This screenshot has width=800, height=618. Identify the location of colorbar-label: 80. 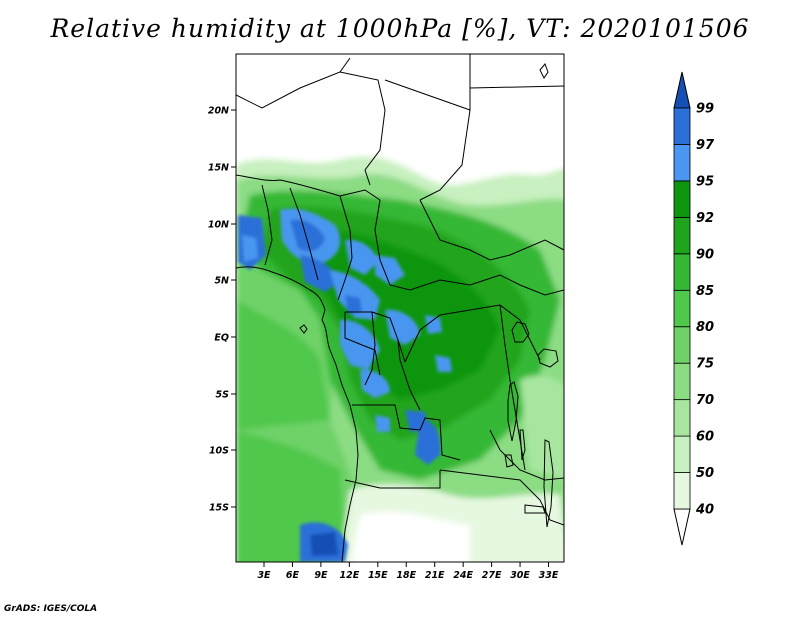
(705, 327).